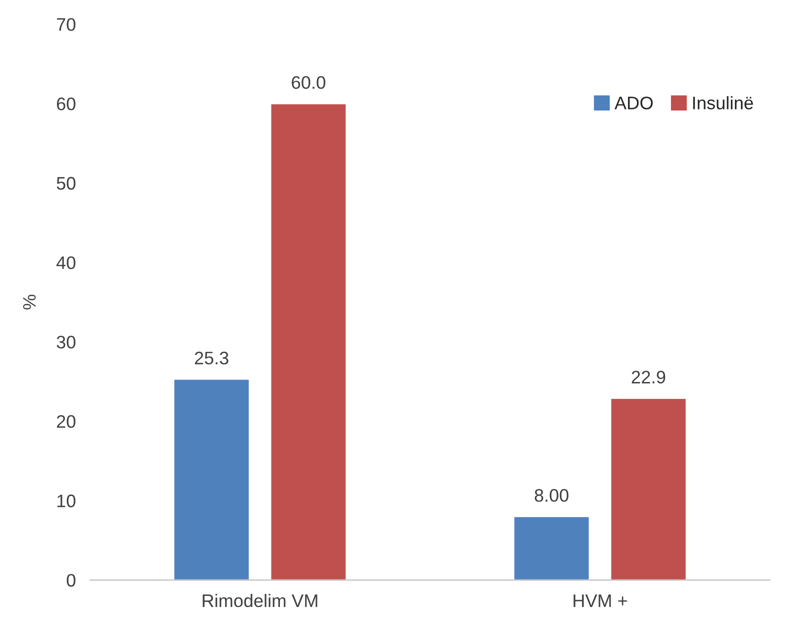  What do you see at coordinates (309, 82) in the screenshot?
I see `data-label: 60.0` at bounding box center [309, 82].